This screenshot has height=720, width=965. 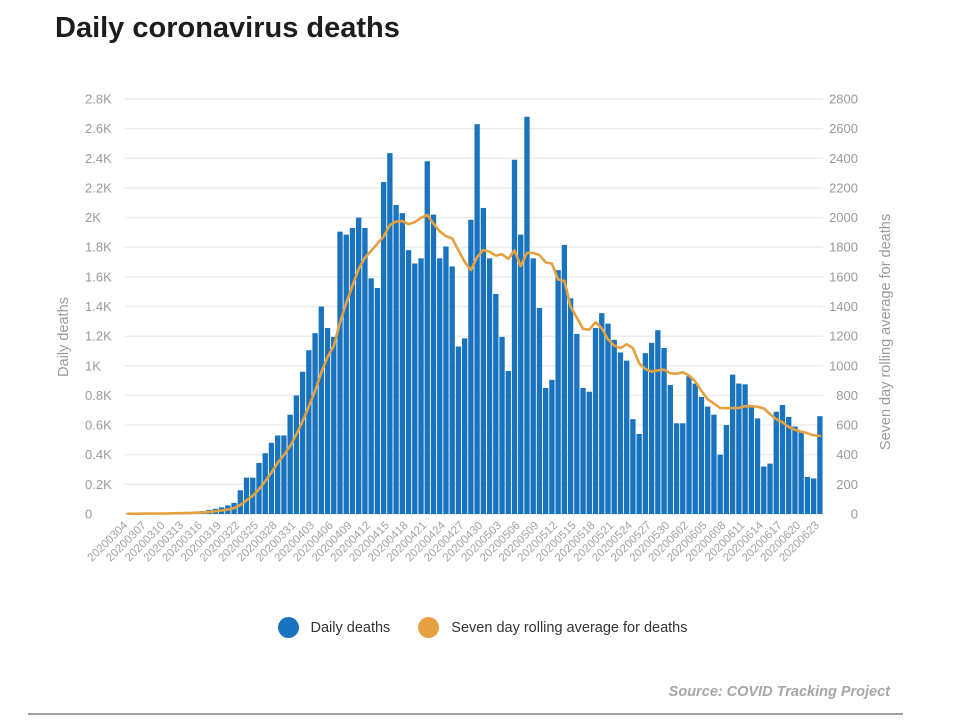 I want to click on legend-label: Daily deaths, so click(x=350, y=627).